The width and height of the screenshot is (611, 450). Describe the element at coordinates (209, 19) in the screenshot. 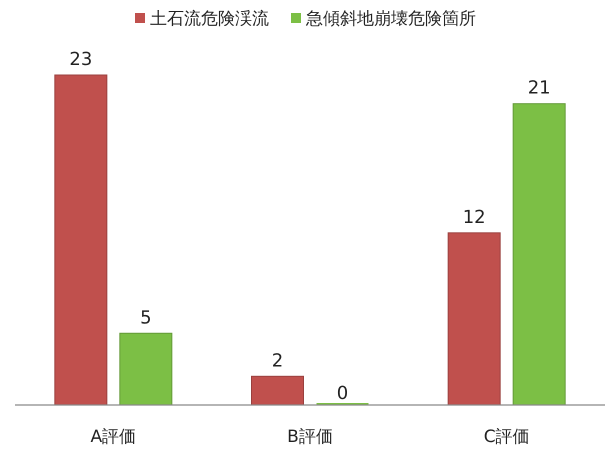

I see `legend-label: 土石流危険渓流` at that location.